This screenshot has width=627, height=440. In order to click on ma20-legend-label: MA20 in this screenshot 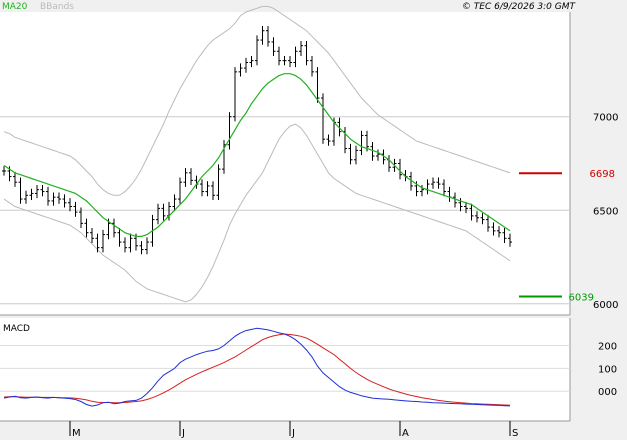, I will do `click(15, 7)`.